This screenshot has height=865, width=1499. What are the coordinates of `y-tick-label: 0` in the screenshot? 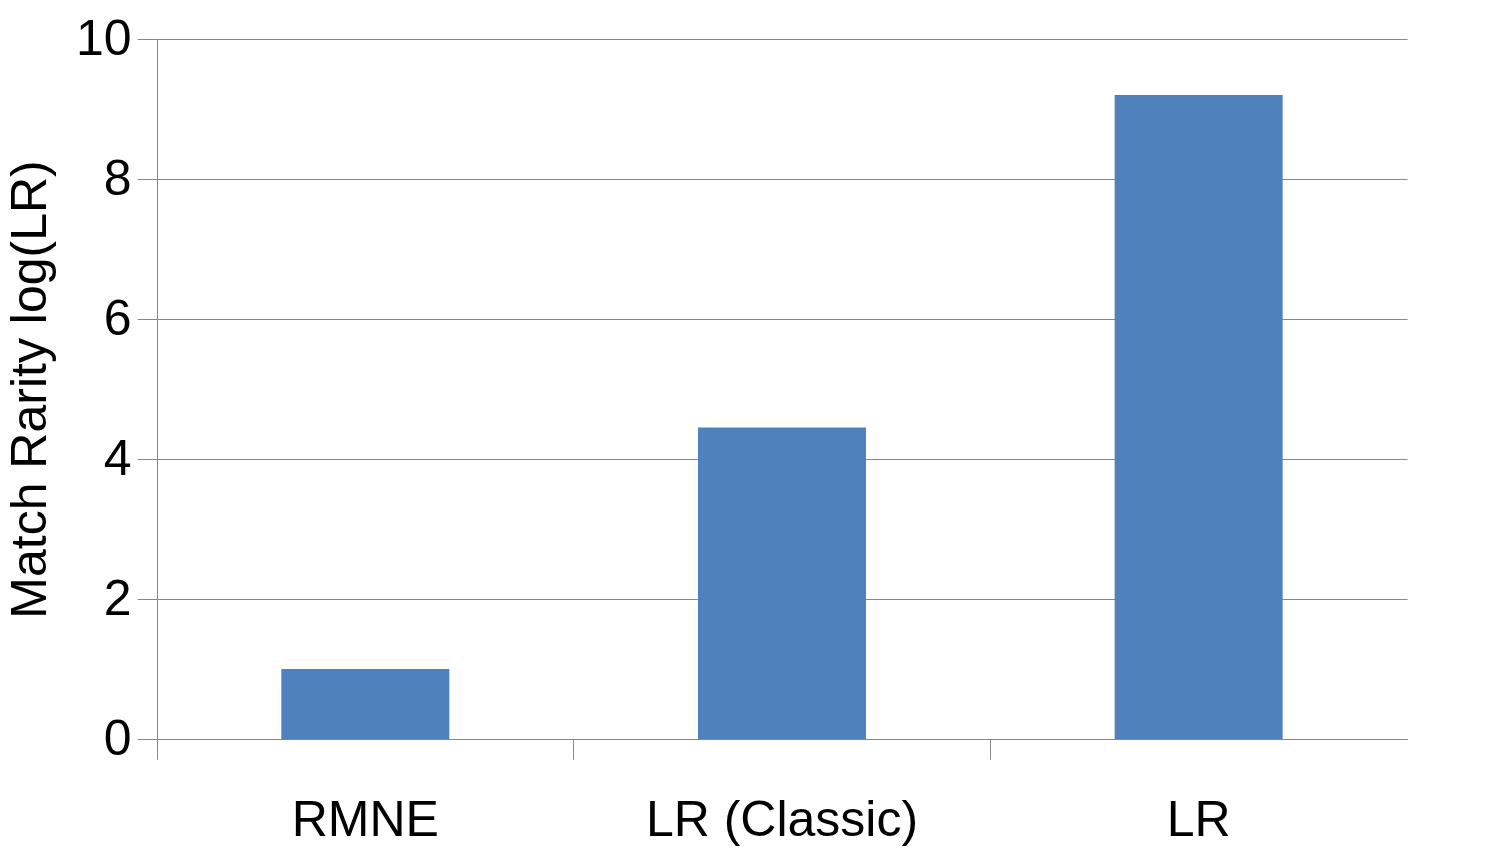 It's located at (117, 737).